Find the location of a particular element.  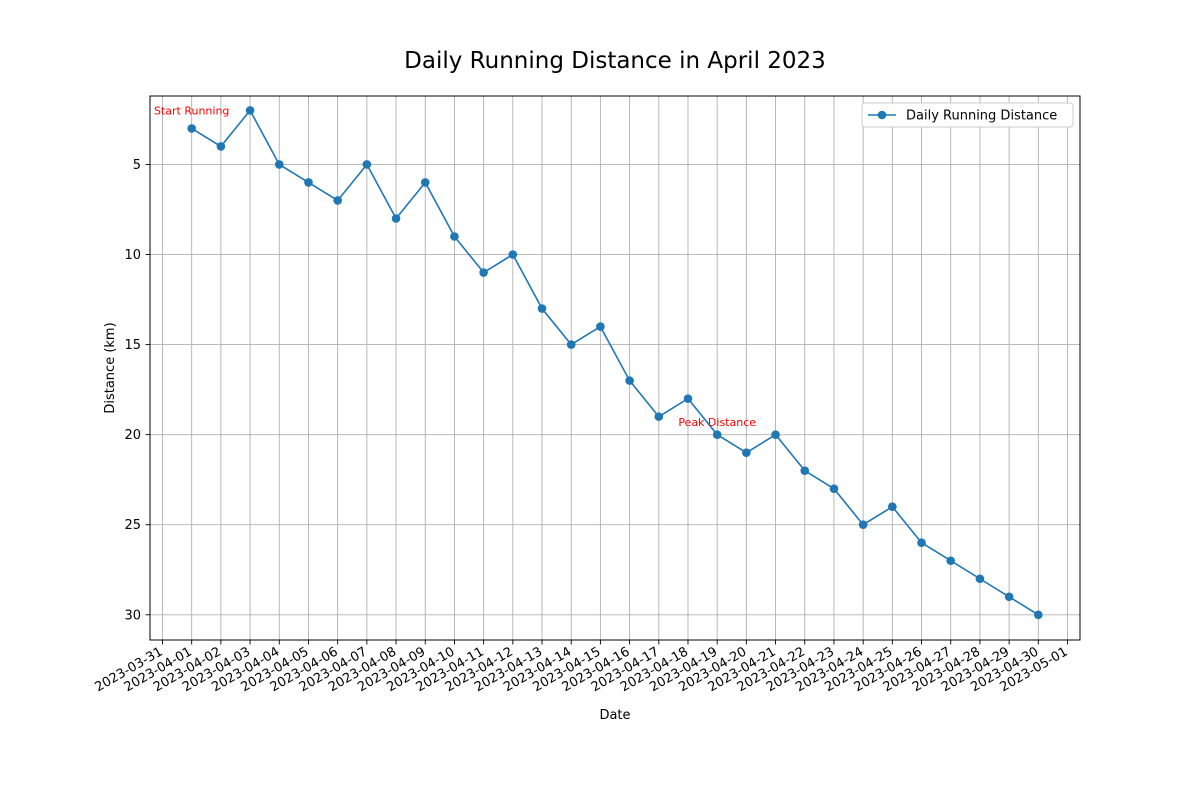

legend: Daily Running Distance is located at coordinates (967, 115).